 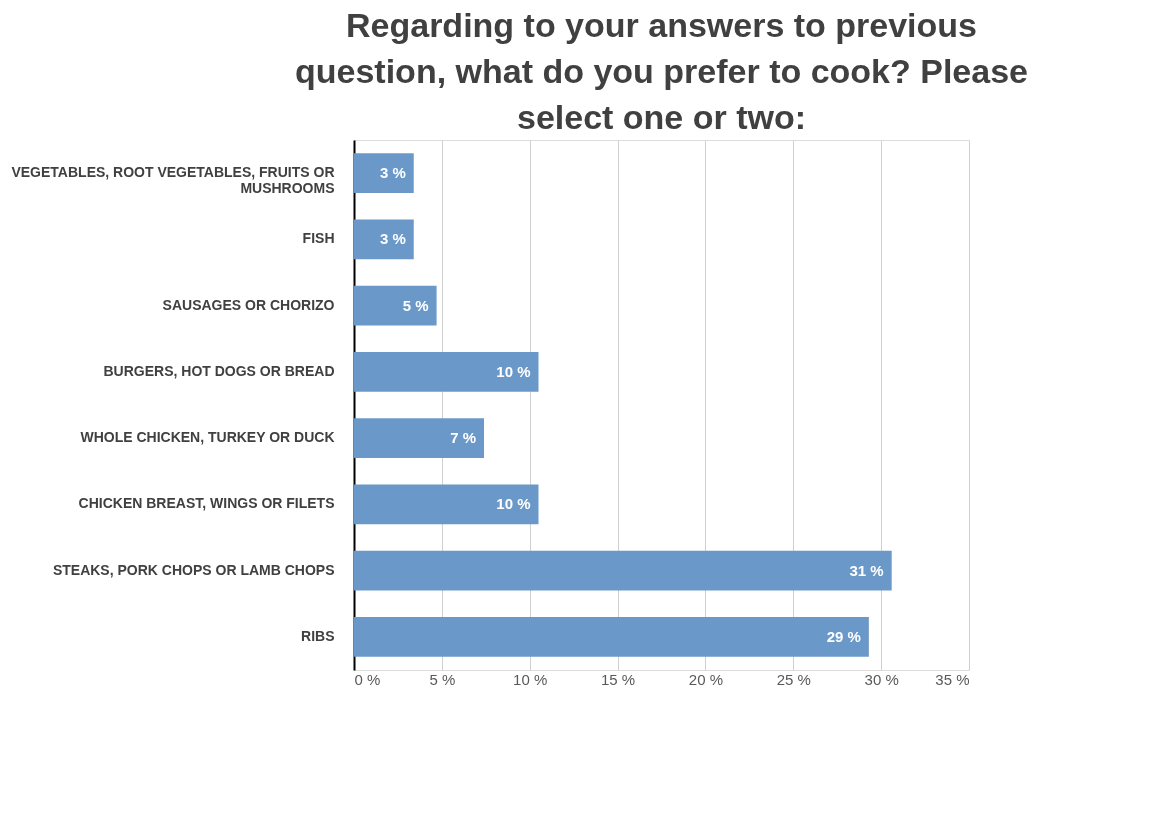 What do you see at coordinates (661, 71) in the screenshot?
I see `chart-title: Regarding to your answers to previous question, what do you prefer to cook? Please select one or two:` at bounding box center [661, 71].